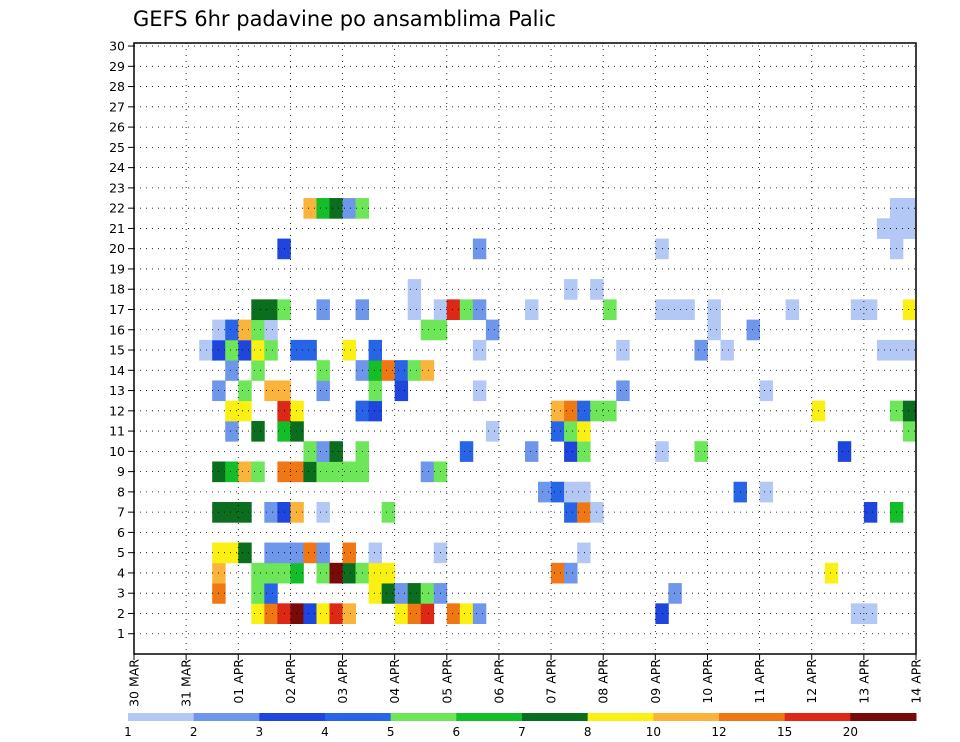 Image resolution: width=960 pixels, height=742 pixels. I want to click on chart-title: GEFS 6hr padavine po ansamblima Palic, so click(344, 19).